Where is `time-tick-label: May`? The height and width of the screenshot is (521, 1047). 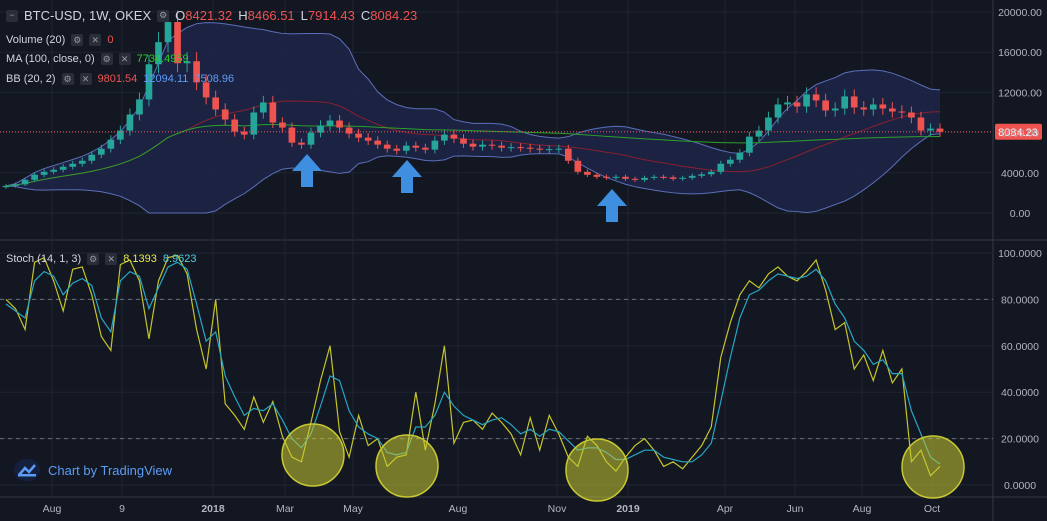 time-tick-label: May is located at coordinates (353, 509).